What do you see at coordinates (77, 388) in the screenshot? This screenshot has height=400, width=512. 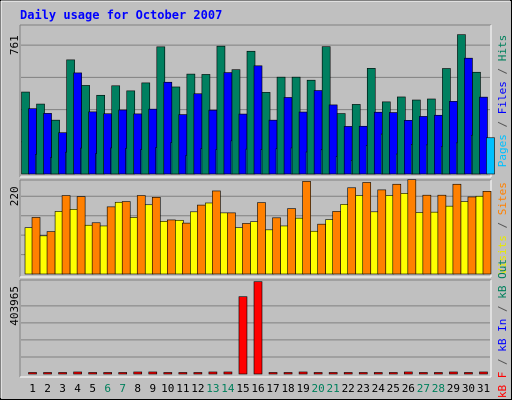 I see `x-tick-label-day-4: 4` at bounding box center [77, 388].